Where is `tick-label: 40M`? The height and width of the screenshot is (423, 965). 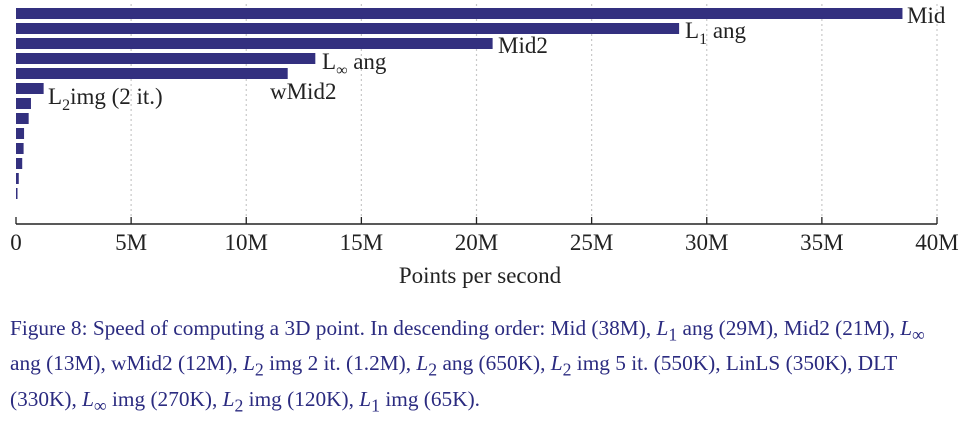
tick-label: 40M is located at coordinates (936, 242).